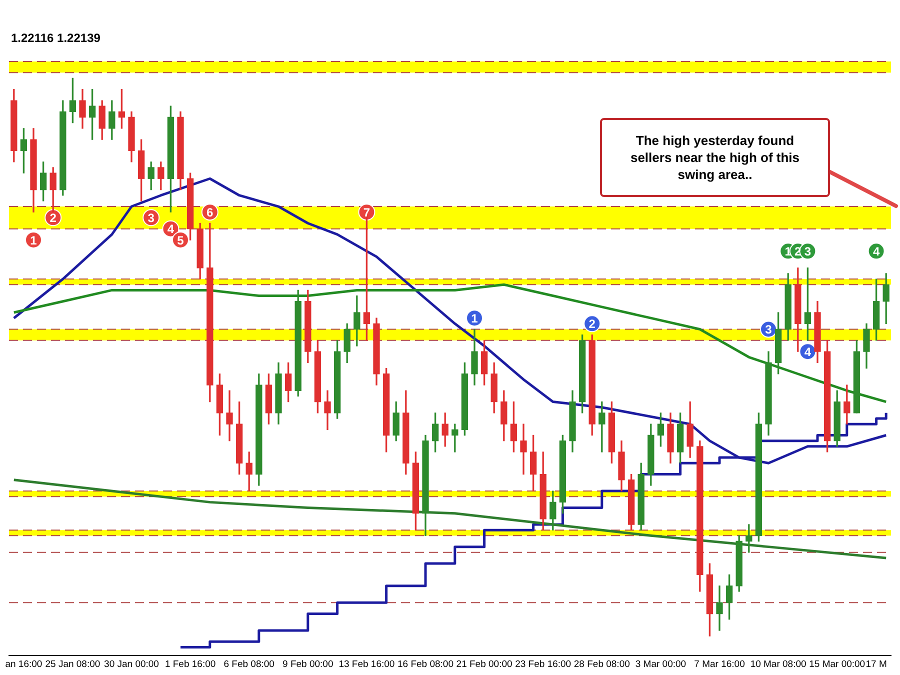  What do you see at coordinates (72, 664) in the screenshot?
I see `x-tick-label: 25 Jan 08:00` at bounding box center [72, 664].